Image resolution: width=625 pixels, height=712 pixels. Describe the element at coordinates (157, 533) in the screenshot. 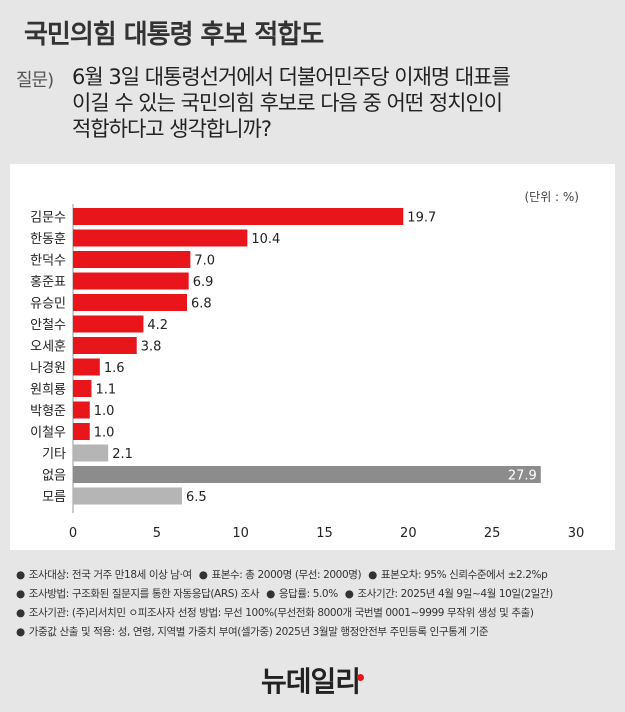

I see `x-tick-label: 5` at that location.